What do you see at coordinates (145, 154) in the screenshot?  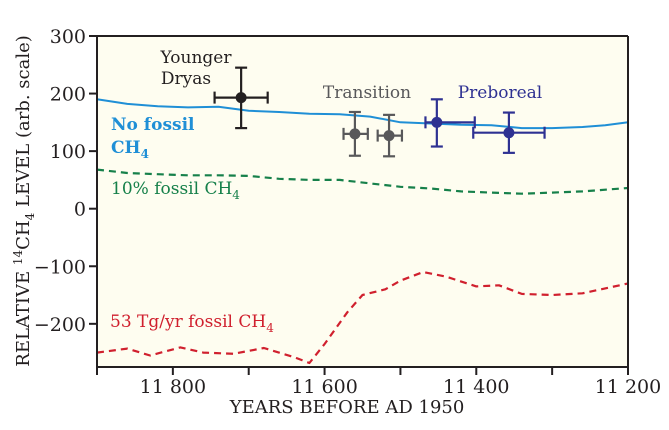 I see `label-no-fossil-sub: 4` at bounding box center [145, 154].